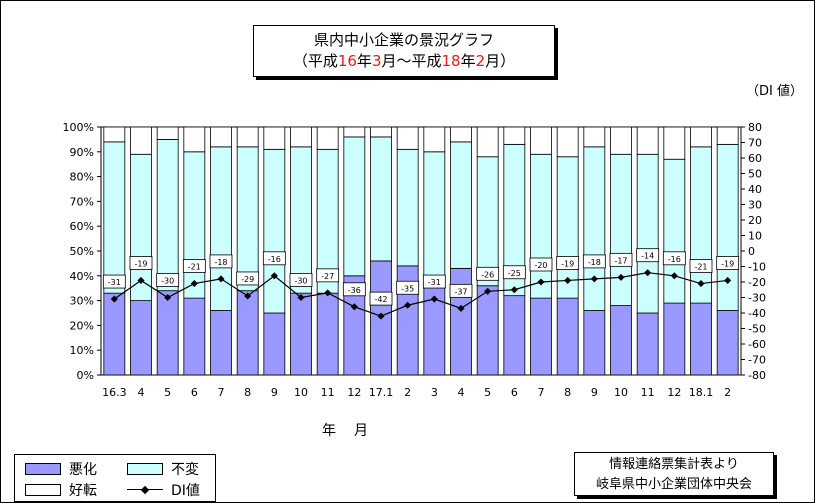 This screenshot has height=503, width=815. I want to click on right-axis-tick-label: 40, so click(755, 189).